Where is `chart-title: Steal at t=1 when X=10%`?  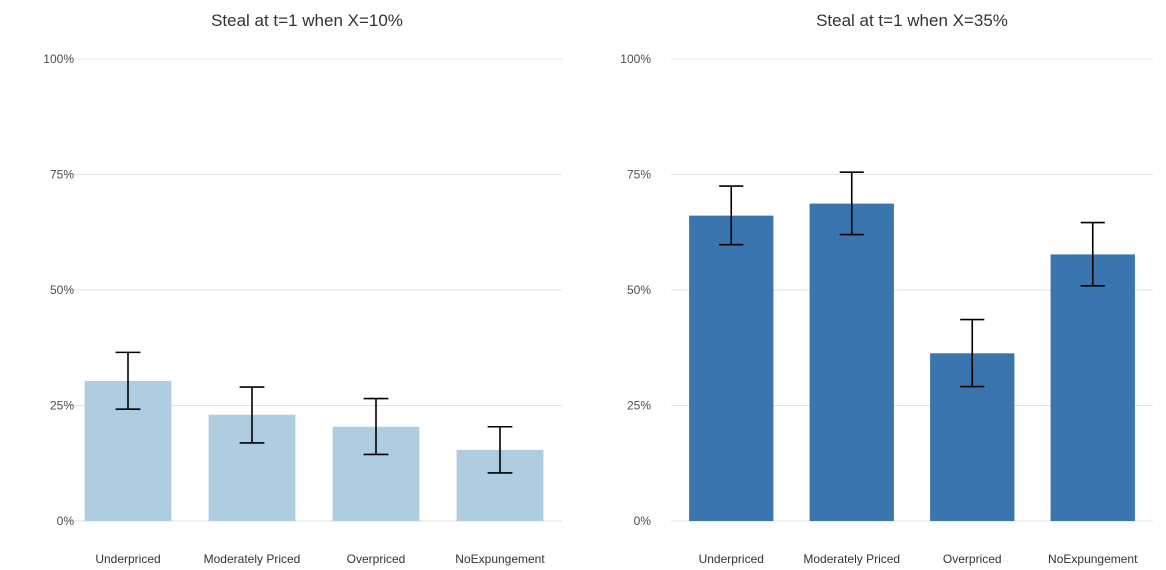 chart-title: Steal at t=1 when X=10% is located at coordinates (307, 20).